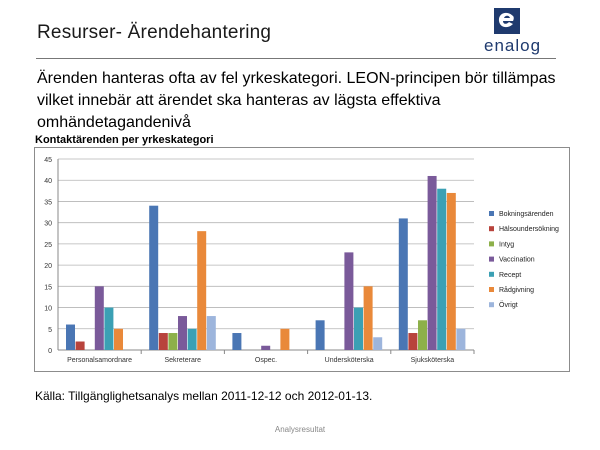 The height and width of the screenshot is (450, 600). What do you see at coordinates (517, 260) in the screenshot?
I see `legend-label: Vaccination` at bounding box center [517, 260].